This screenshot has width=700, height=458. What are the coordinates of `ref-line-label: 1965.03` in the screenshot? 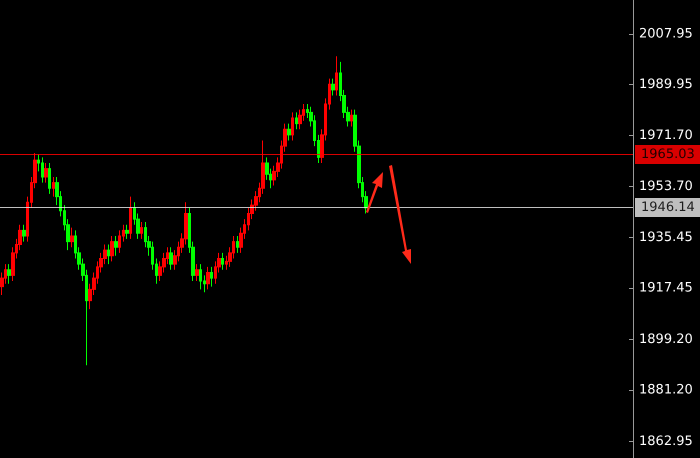 It's located at (668, 154).